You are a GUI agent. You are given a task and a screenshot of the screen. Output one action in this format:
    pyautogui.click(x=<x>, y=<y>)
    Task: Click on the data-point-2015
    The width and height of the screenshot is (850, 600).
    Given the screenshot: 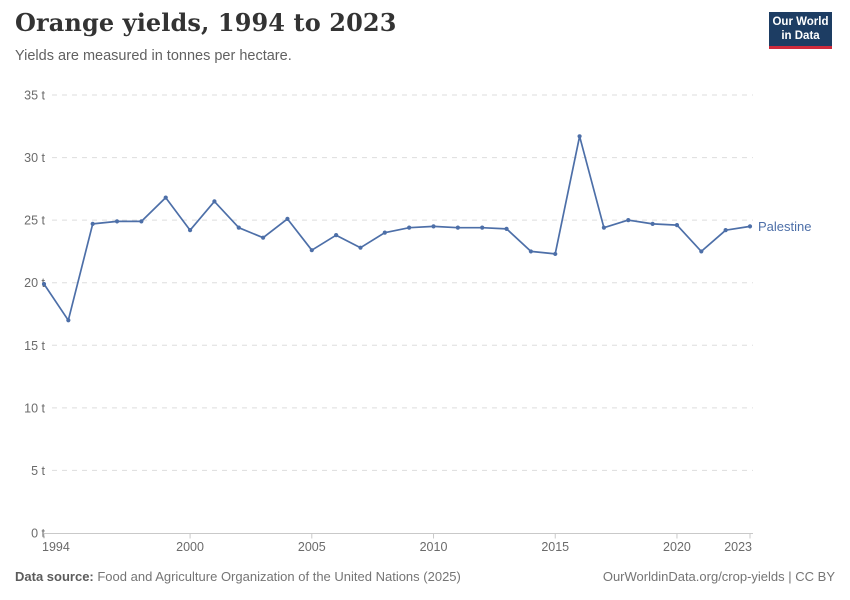 What is the action you would take?
    pyautogui.click(x=555, y=254)
    